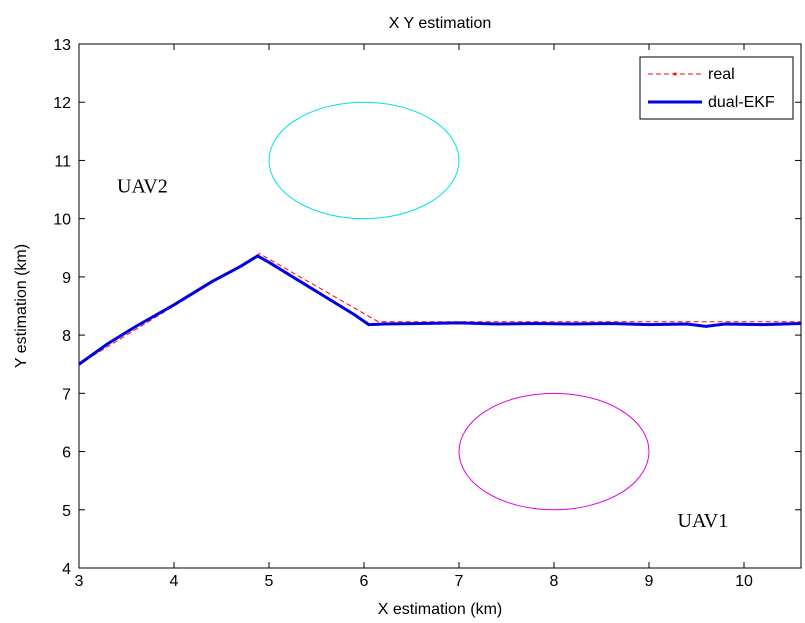  I want to click on annotation-uav2: UAV2, so click(142, 186).